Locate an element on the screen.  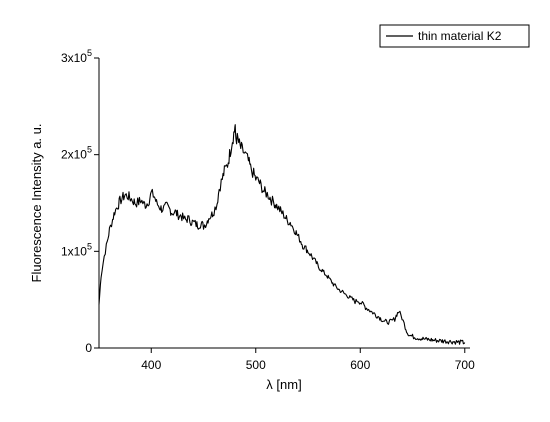
y-axis-title: Fluorescence Intensity a. u. is located at coordinates (36, 203).